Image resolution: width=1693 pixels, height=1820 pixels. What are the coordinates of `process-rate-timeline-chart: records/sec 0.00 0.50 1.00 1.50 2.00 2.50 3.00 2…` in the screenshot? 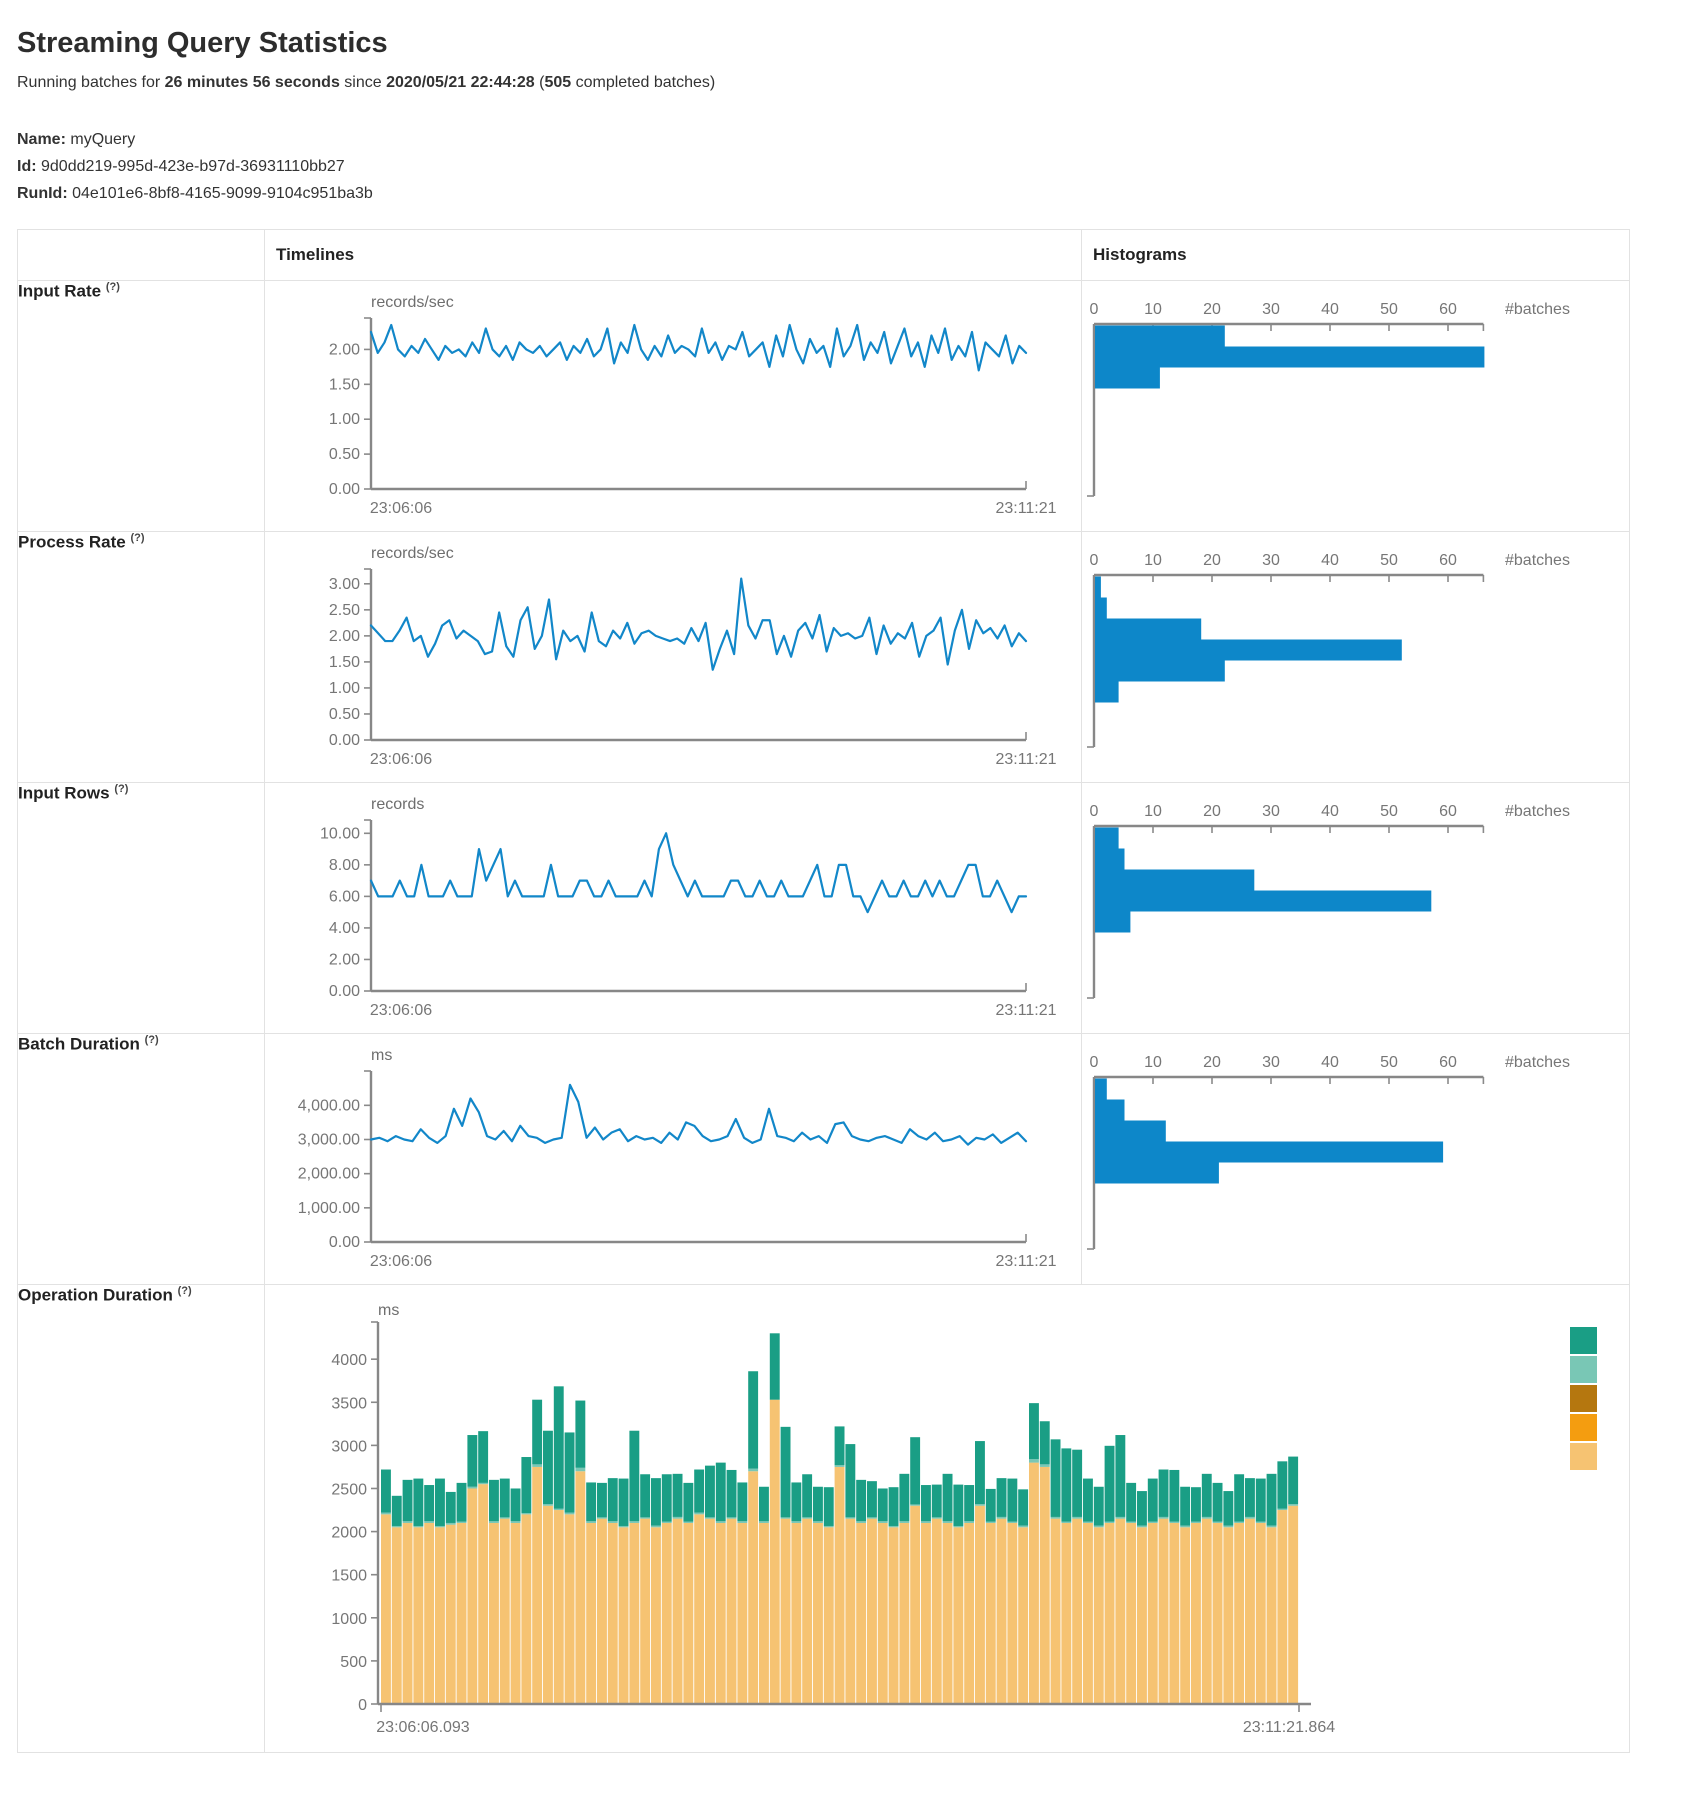 It's located at (673, 657).